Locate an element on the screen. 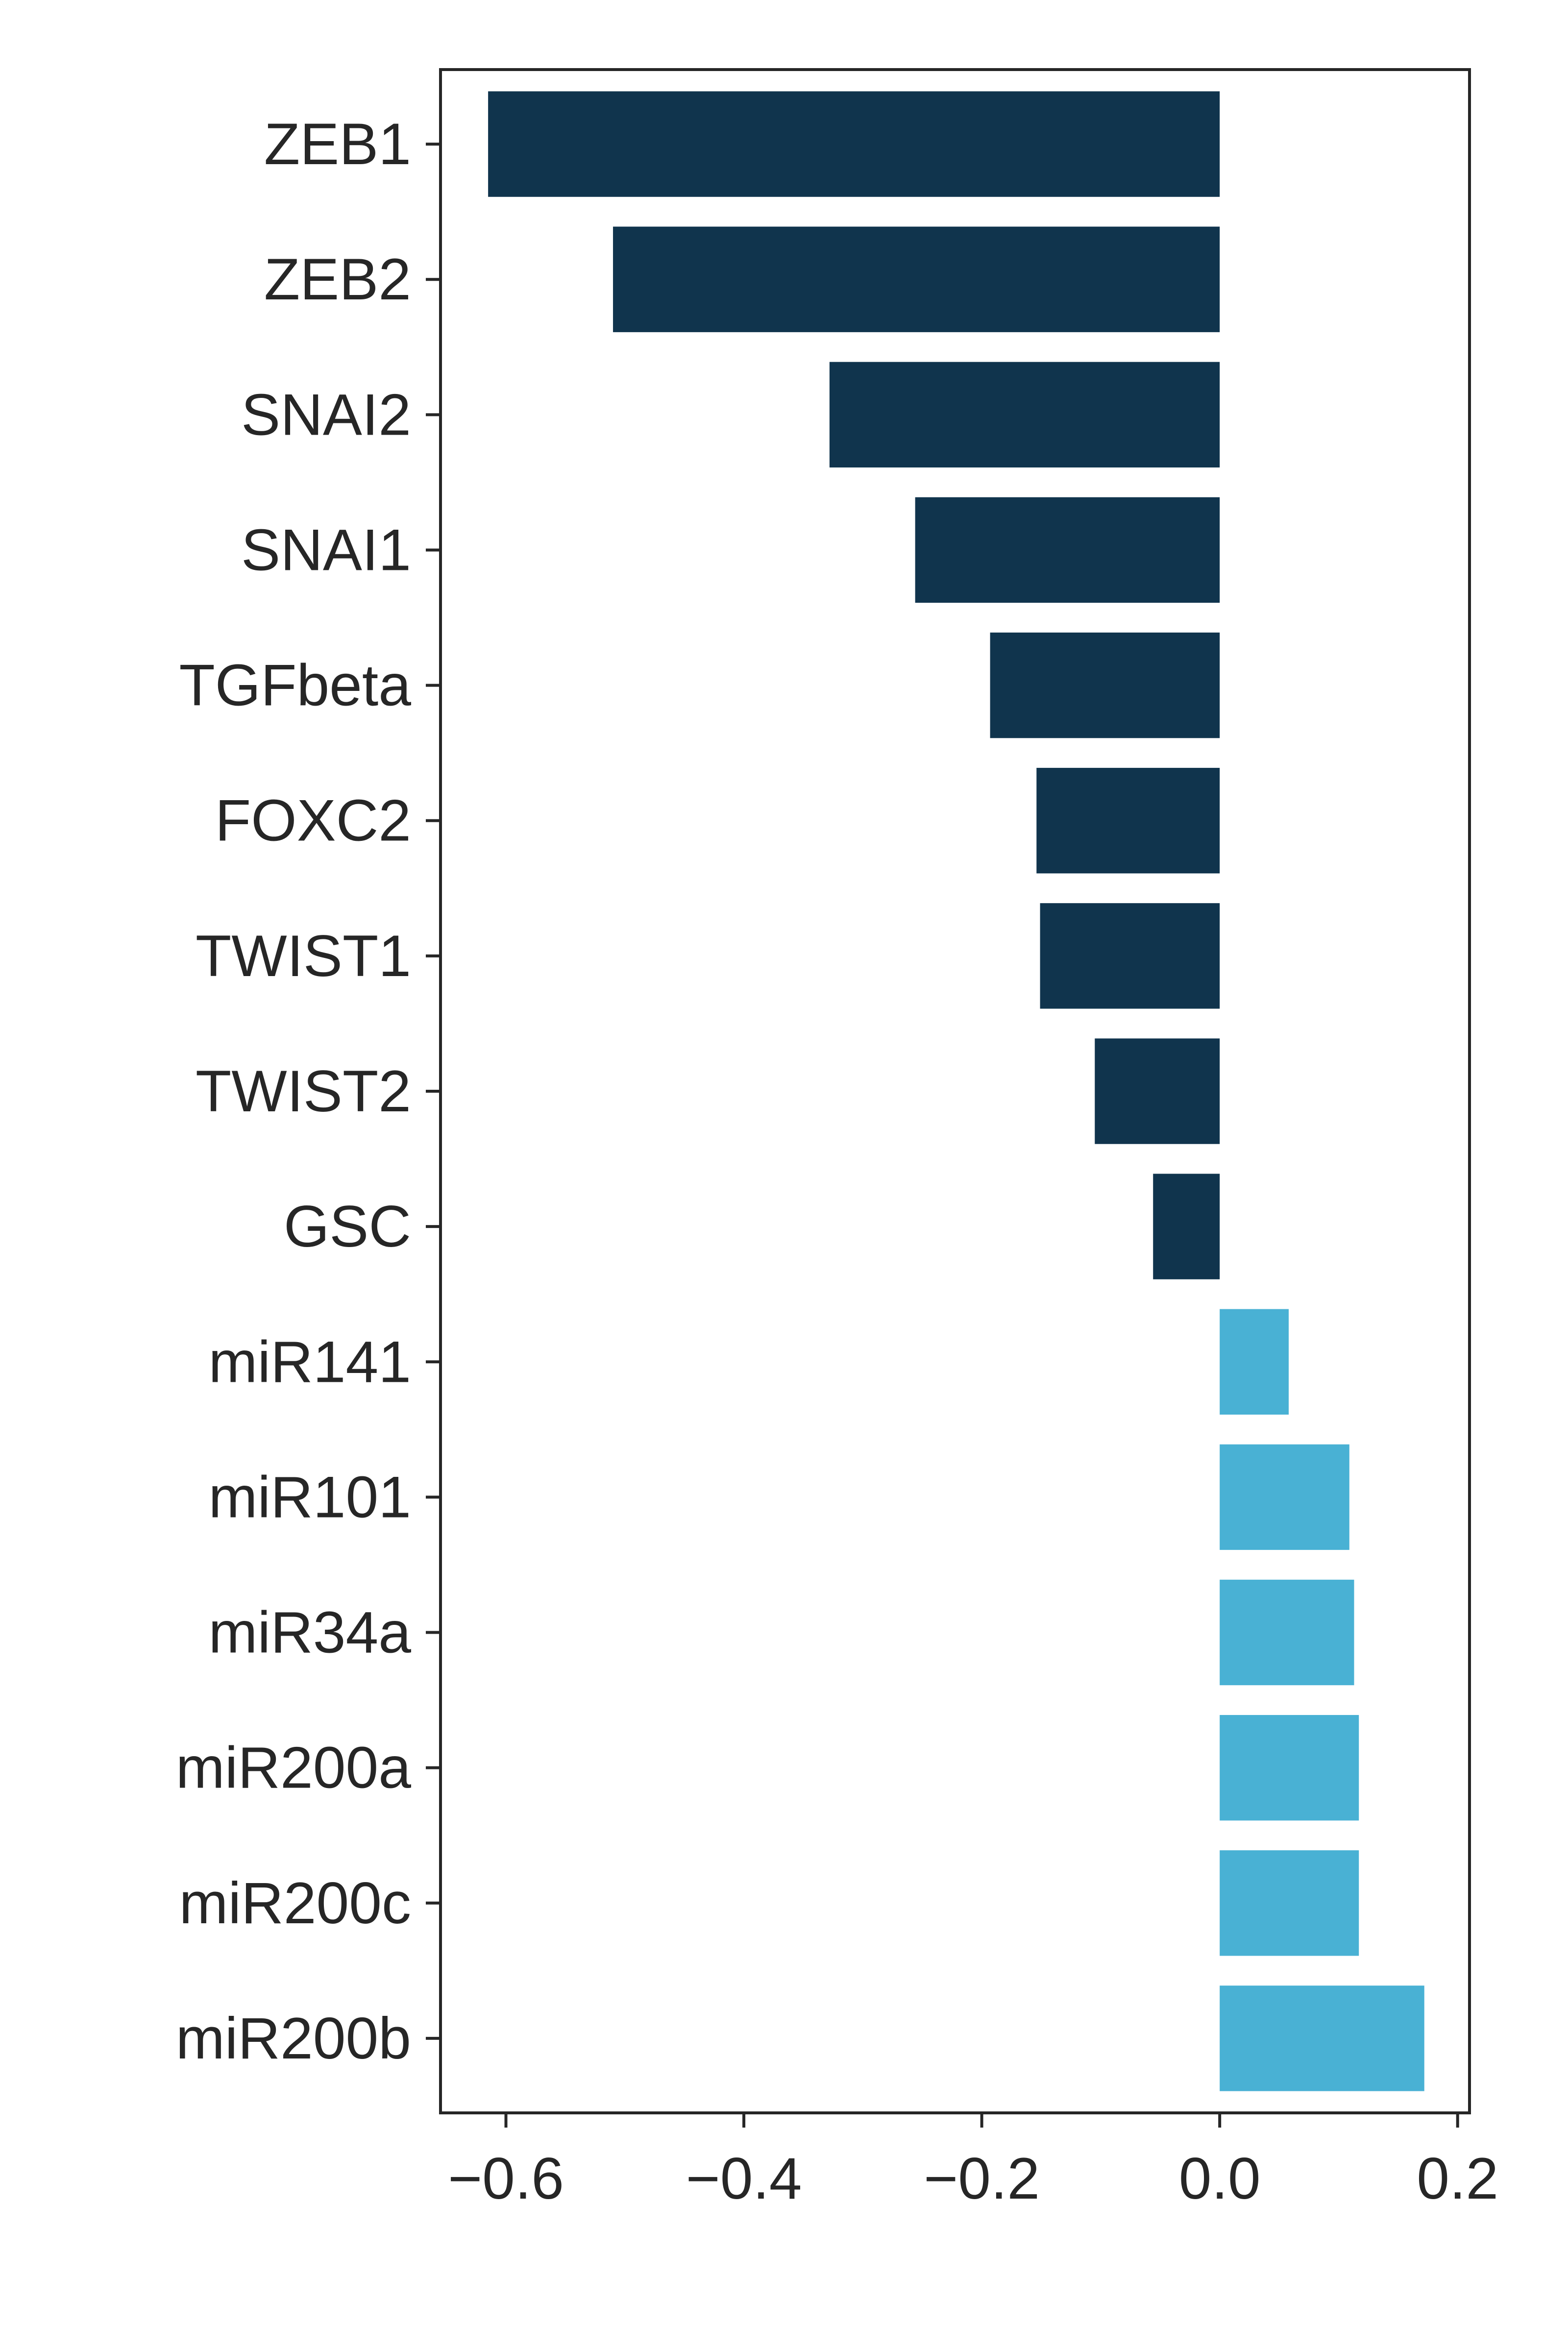 The width and height of the screenshot is (1568, 2352). y-tick-label: ZEB1 is located at coordinates (337, 144).